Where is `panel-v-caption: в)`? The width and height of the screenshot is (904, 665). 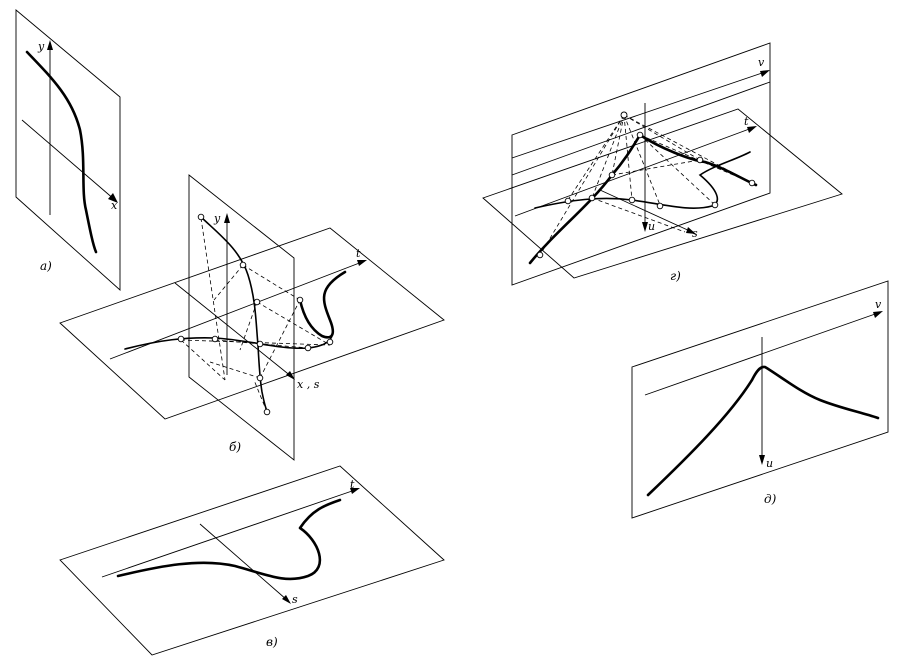
panel-v-caption: в) is located at coordinates (272, 642).